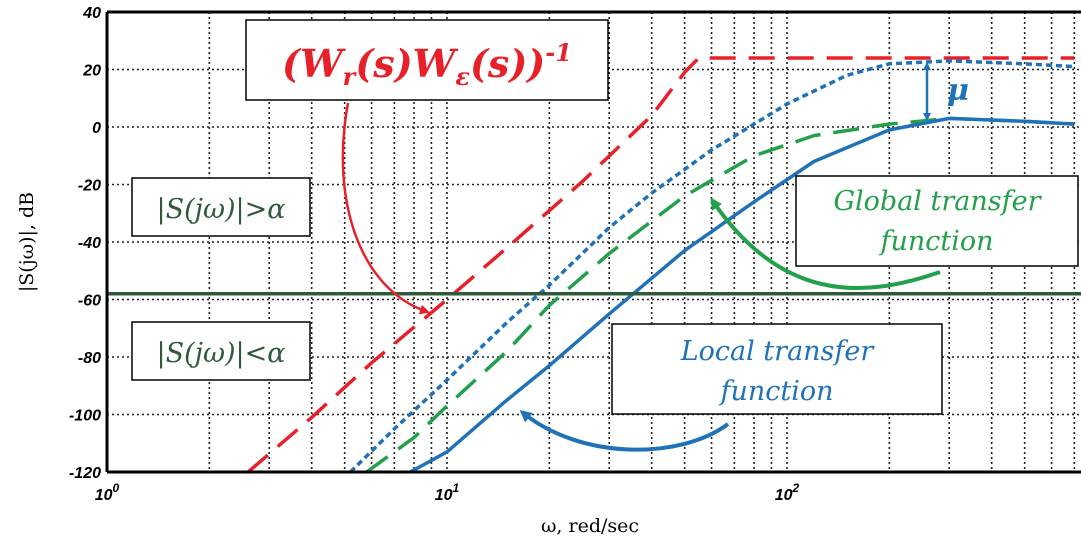  I want to click on y-axis-label: |S(jω)|, dB, so click(27, 242).